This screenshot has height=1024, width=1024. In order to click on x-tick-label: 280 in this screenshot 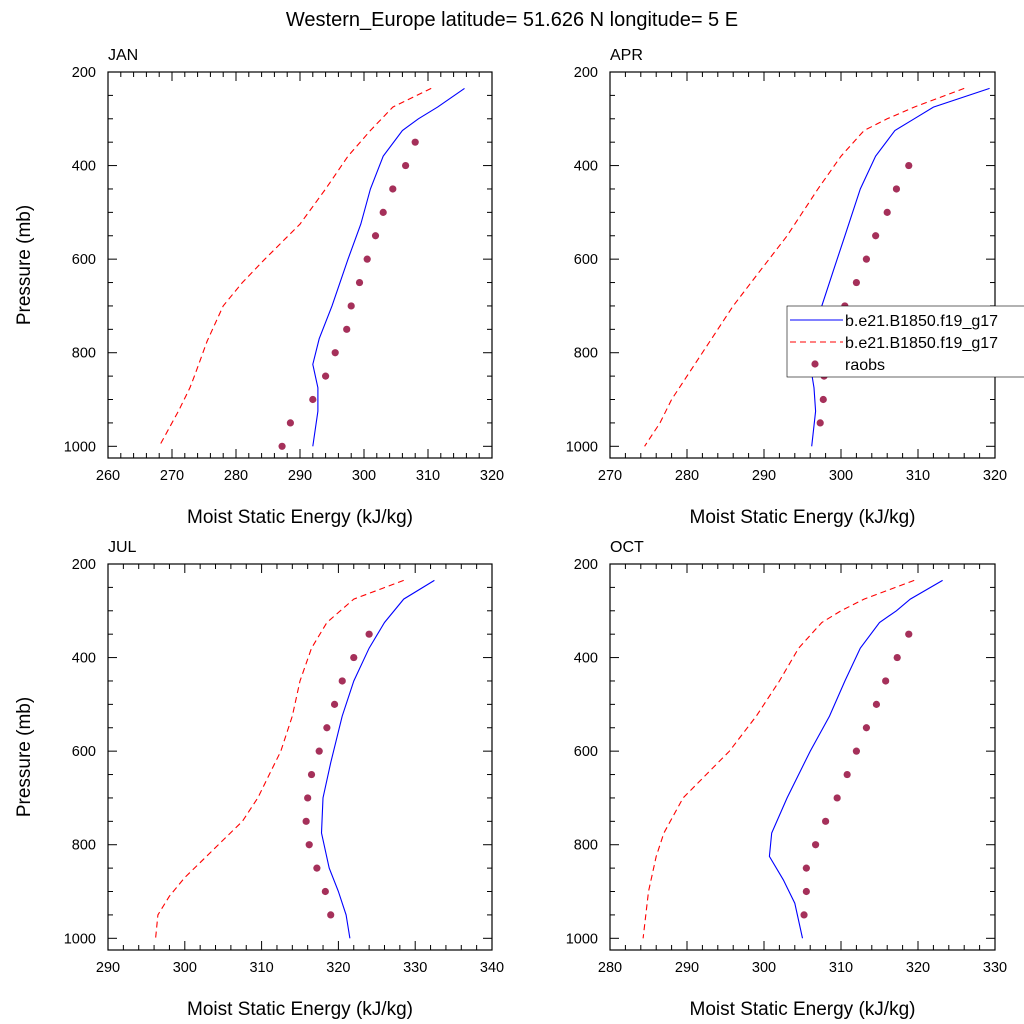, I will do `click(610, 968)`.